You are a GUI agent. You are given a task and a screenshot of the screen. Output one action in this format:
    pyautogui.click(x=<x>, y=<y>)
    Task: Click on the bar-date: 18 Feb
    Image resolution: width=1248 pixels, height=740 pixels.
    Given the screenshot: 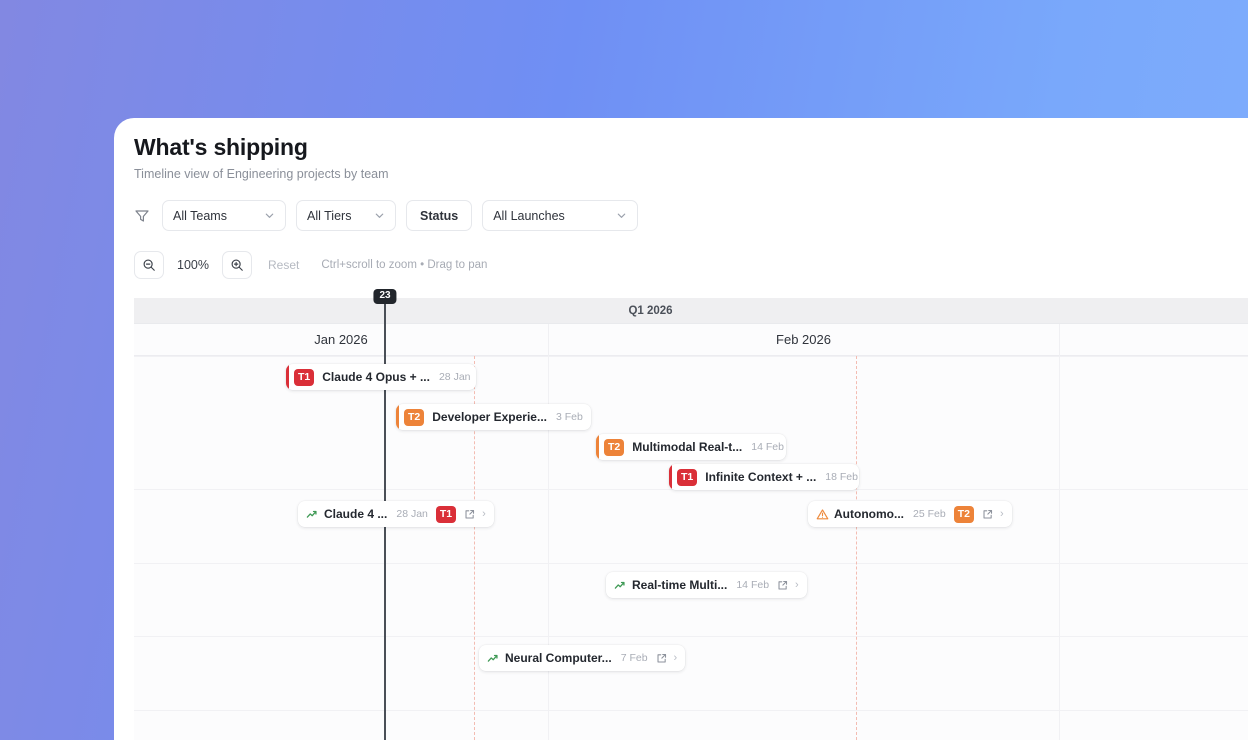 What is the action you would take?
    pyautogui.click(x=841, y=477)
    